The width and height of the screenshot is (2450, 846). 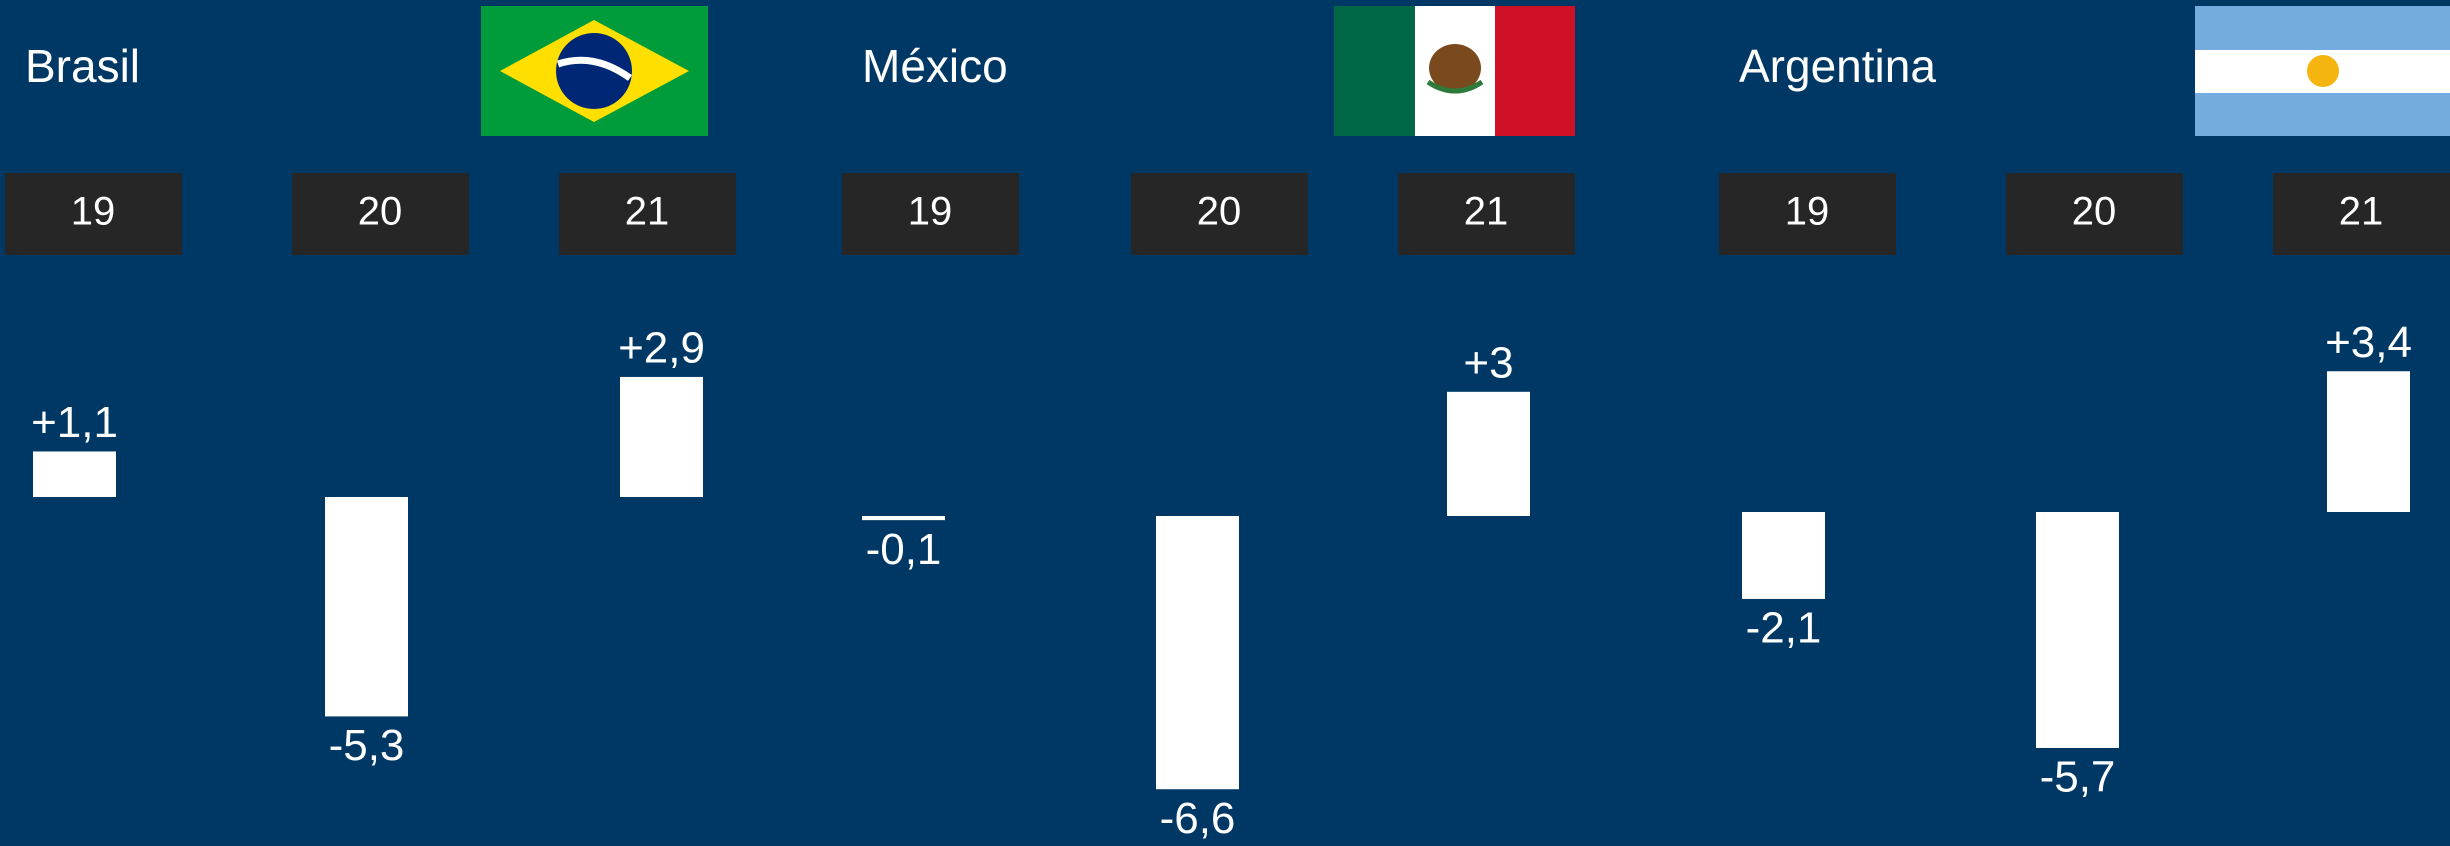 What do you see at coordinates (2368, 342) in the screenshot?
I see `value-label: +3,4` at bounding box center [2368, 342].